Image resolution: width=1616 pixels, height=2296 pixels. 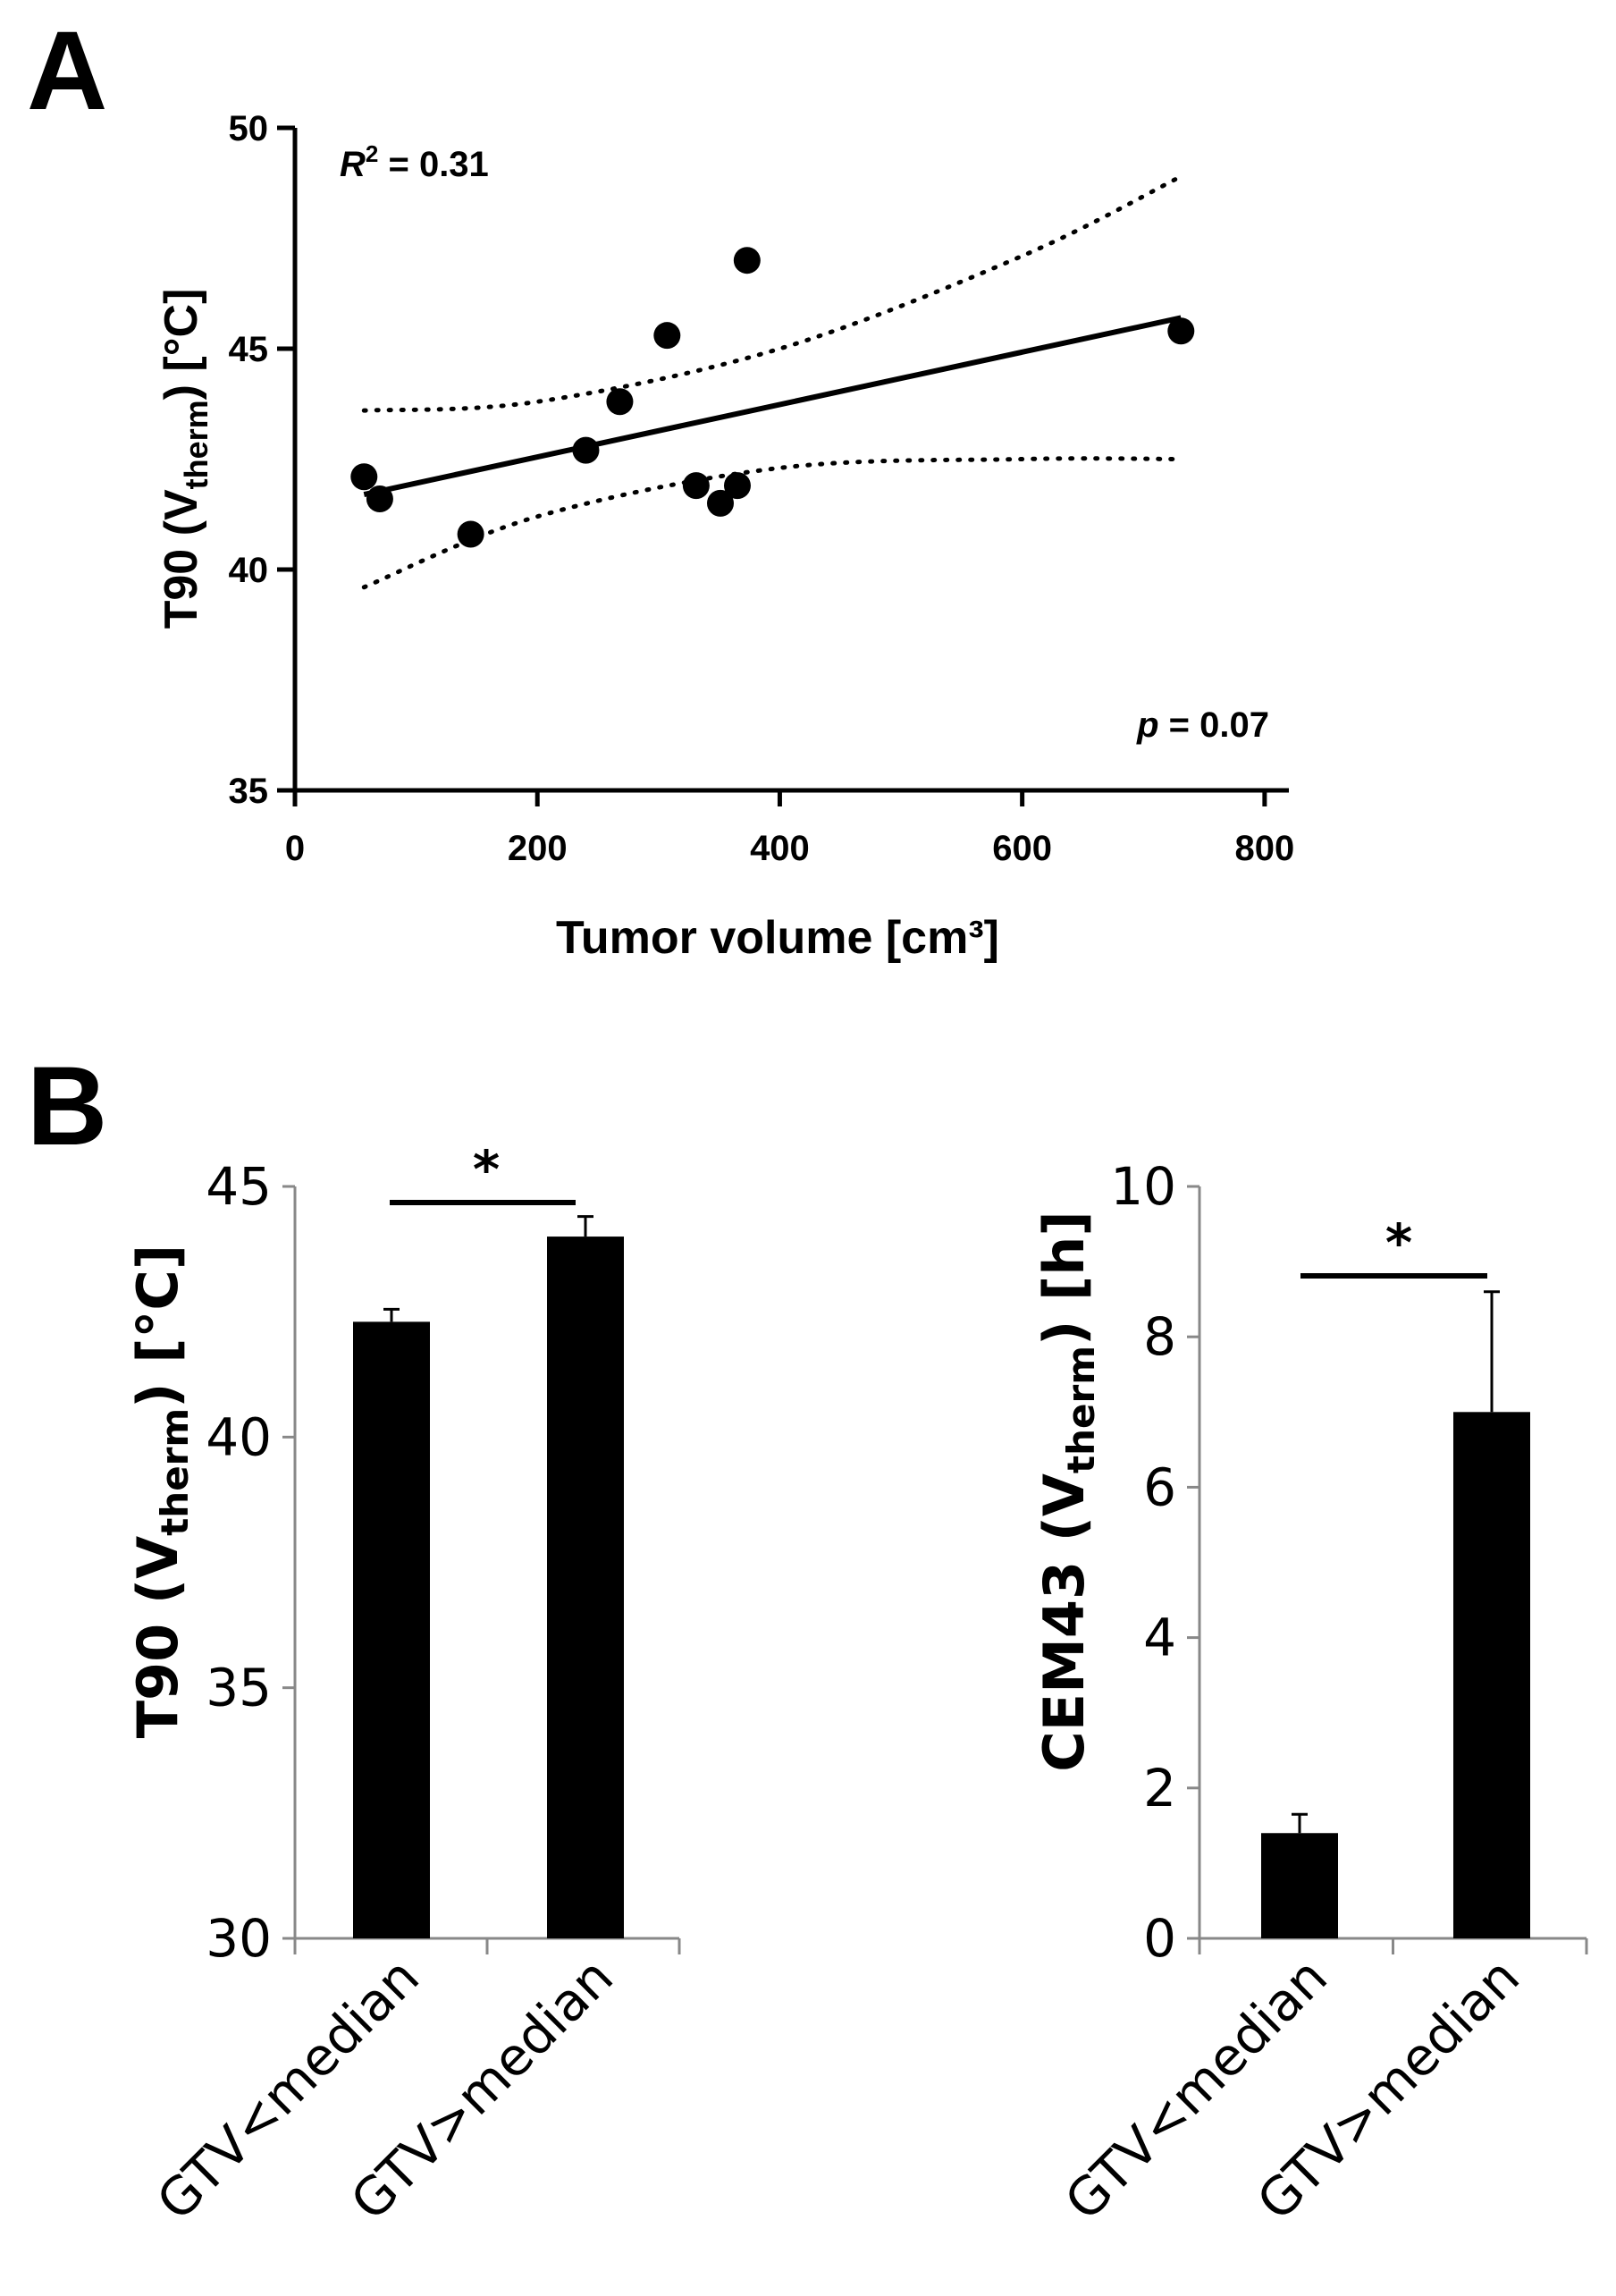 What do you see at coordinates (181, 345) in the screenshot?
I see `panel-a-y-label-tail: ) [°C]` at bounding box center [181, 345].